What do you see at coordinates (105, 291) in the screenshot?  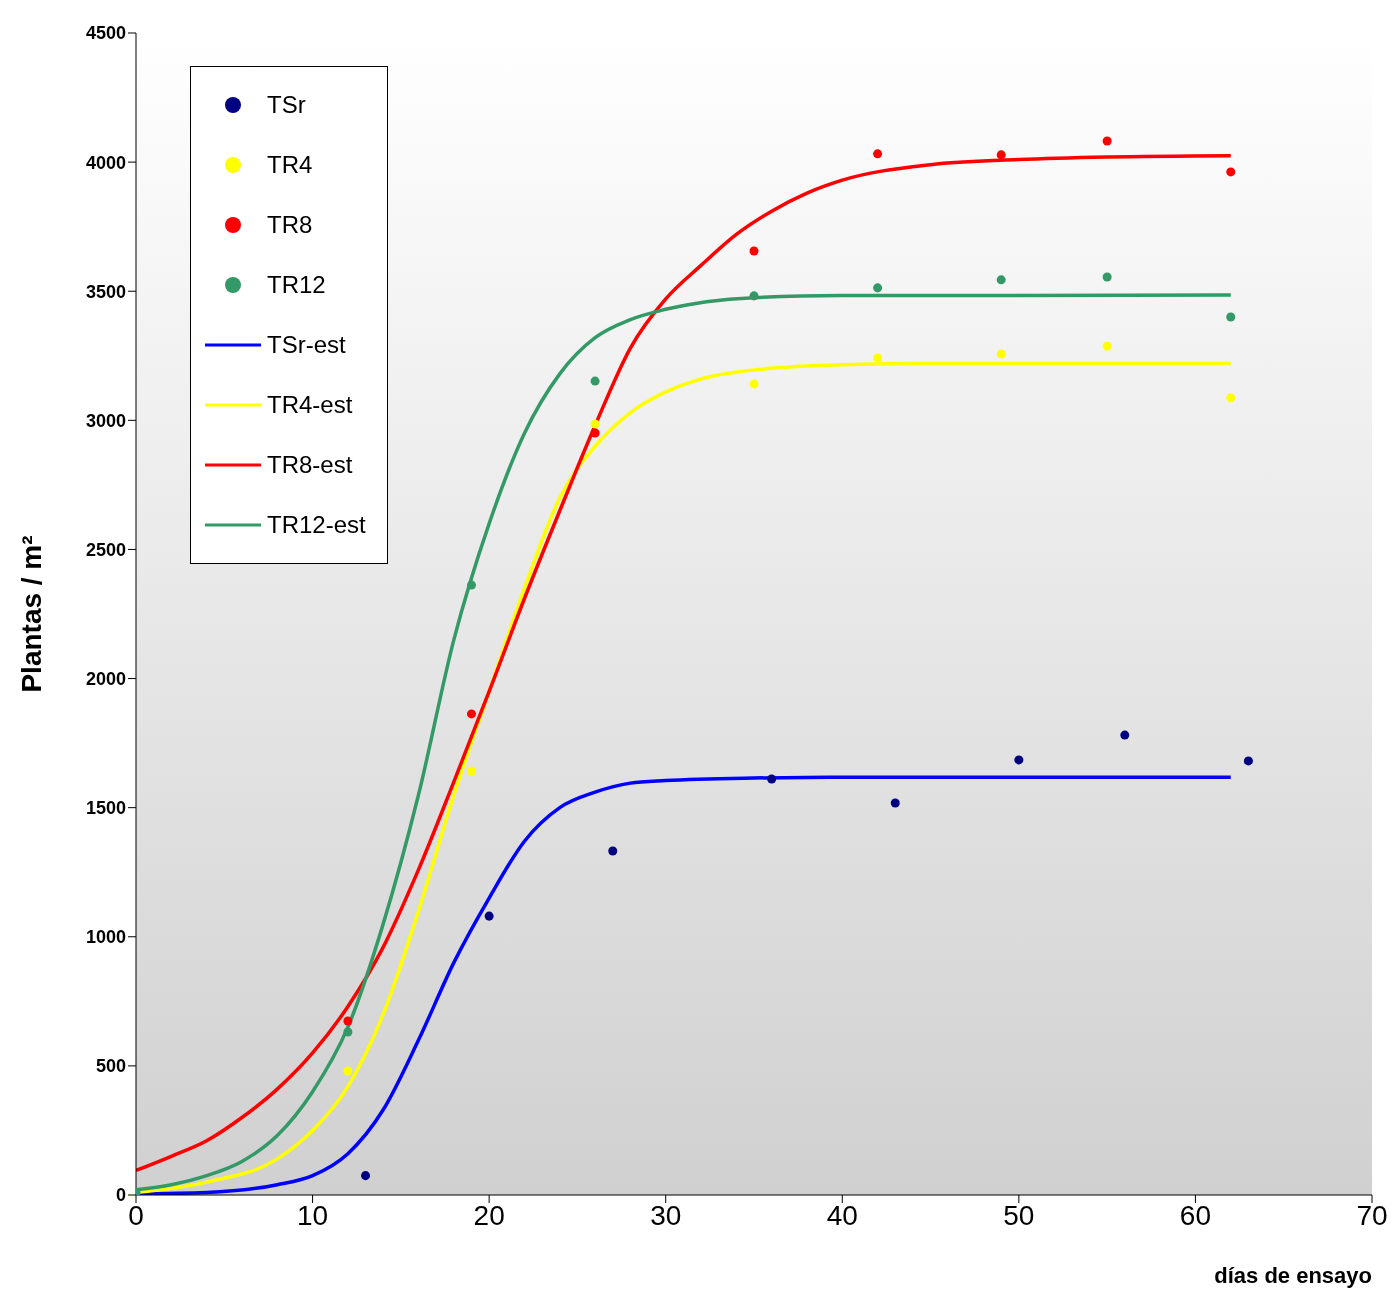 I see `y-tick-label: 3500` at bounding box center [105, 291].